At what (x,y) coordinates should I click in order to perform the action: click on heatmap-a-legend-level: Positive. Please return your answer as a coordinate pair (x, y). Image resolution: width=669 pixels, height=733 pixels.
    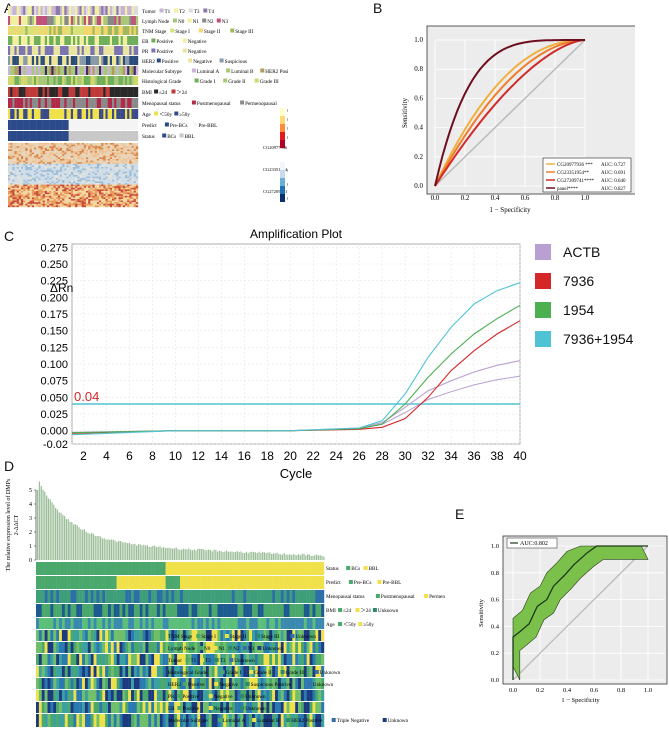
    Looking at the image, I should click on (164, 52).